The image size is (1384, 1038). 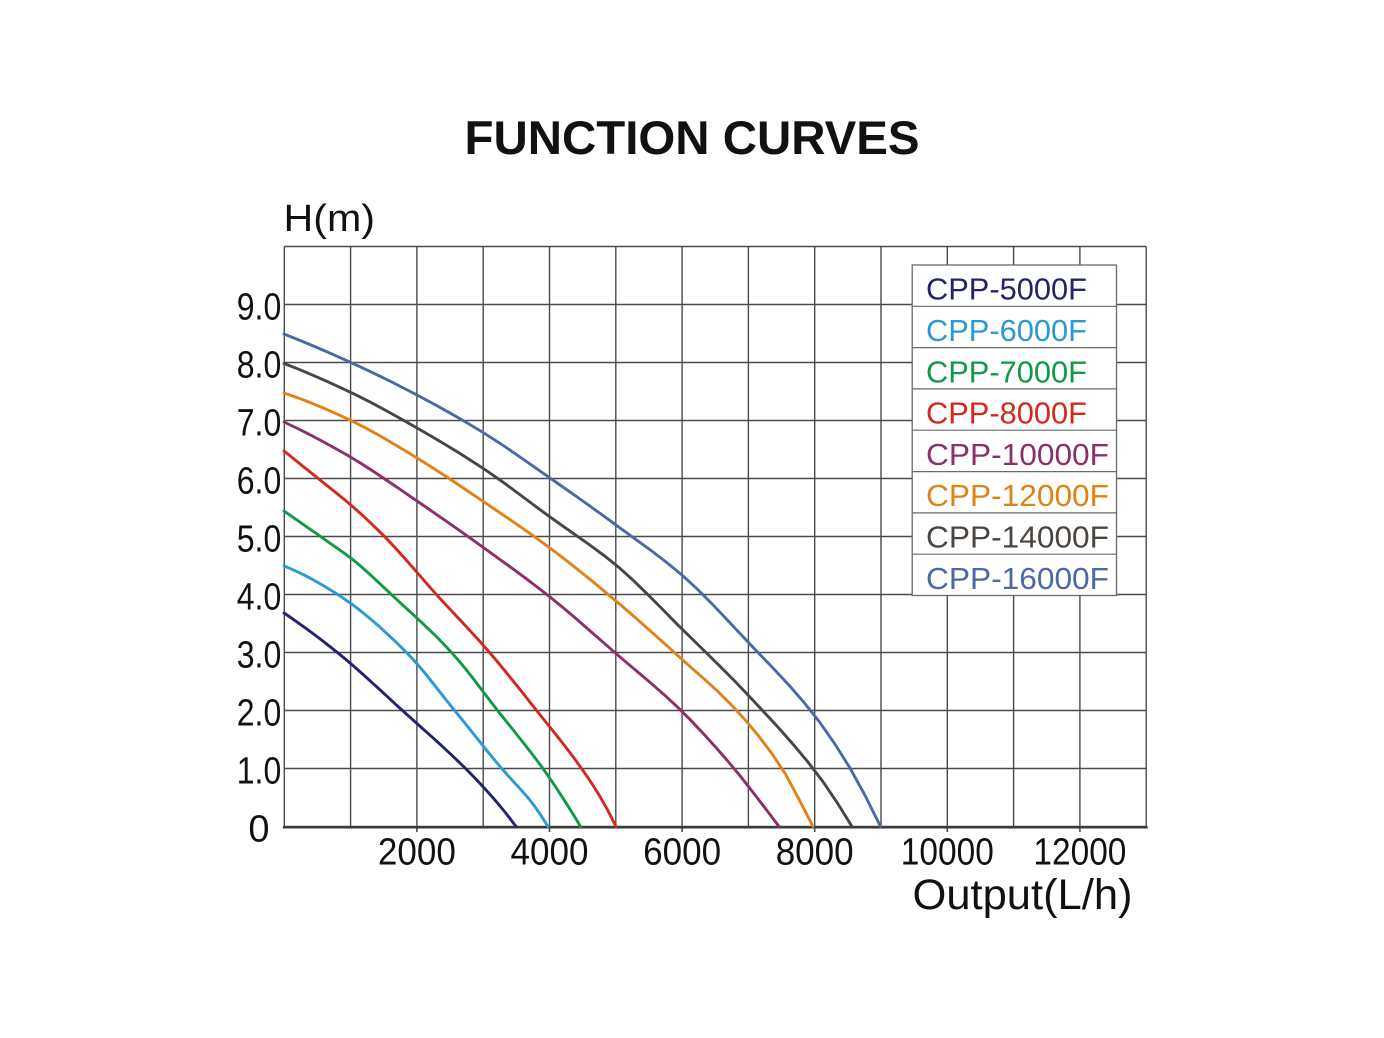 What do you see at coordinates (1006, 289) in the screenshot?
I see `svg-text: CPP-5000F` at bounding box center [1006, 289].